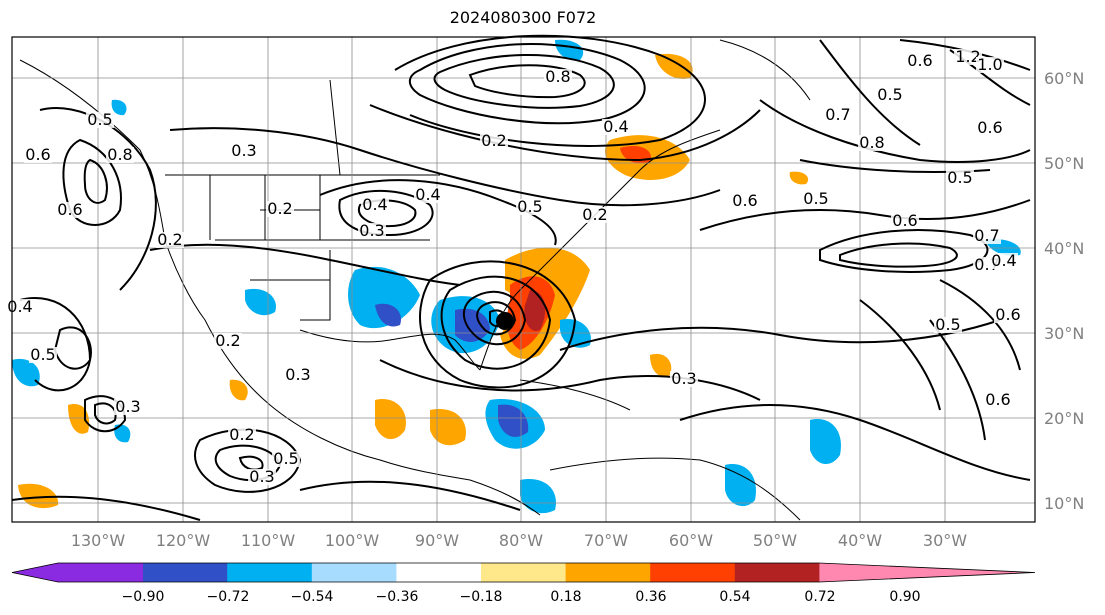 The width and height of the screenshot is (1105, 615). Describe the element at coordinates (1064, 503) in the screenshot. I see `lat-label: 10°N` at that location.